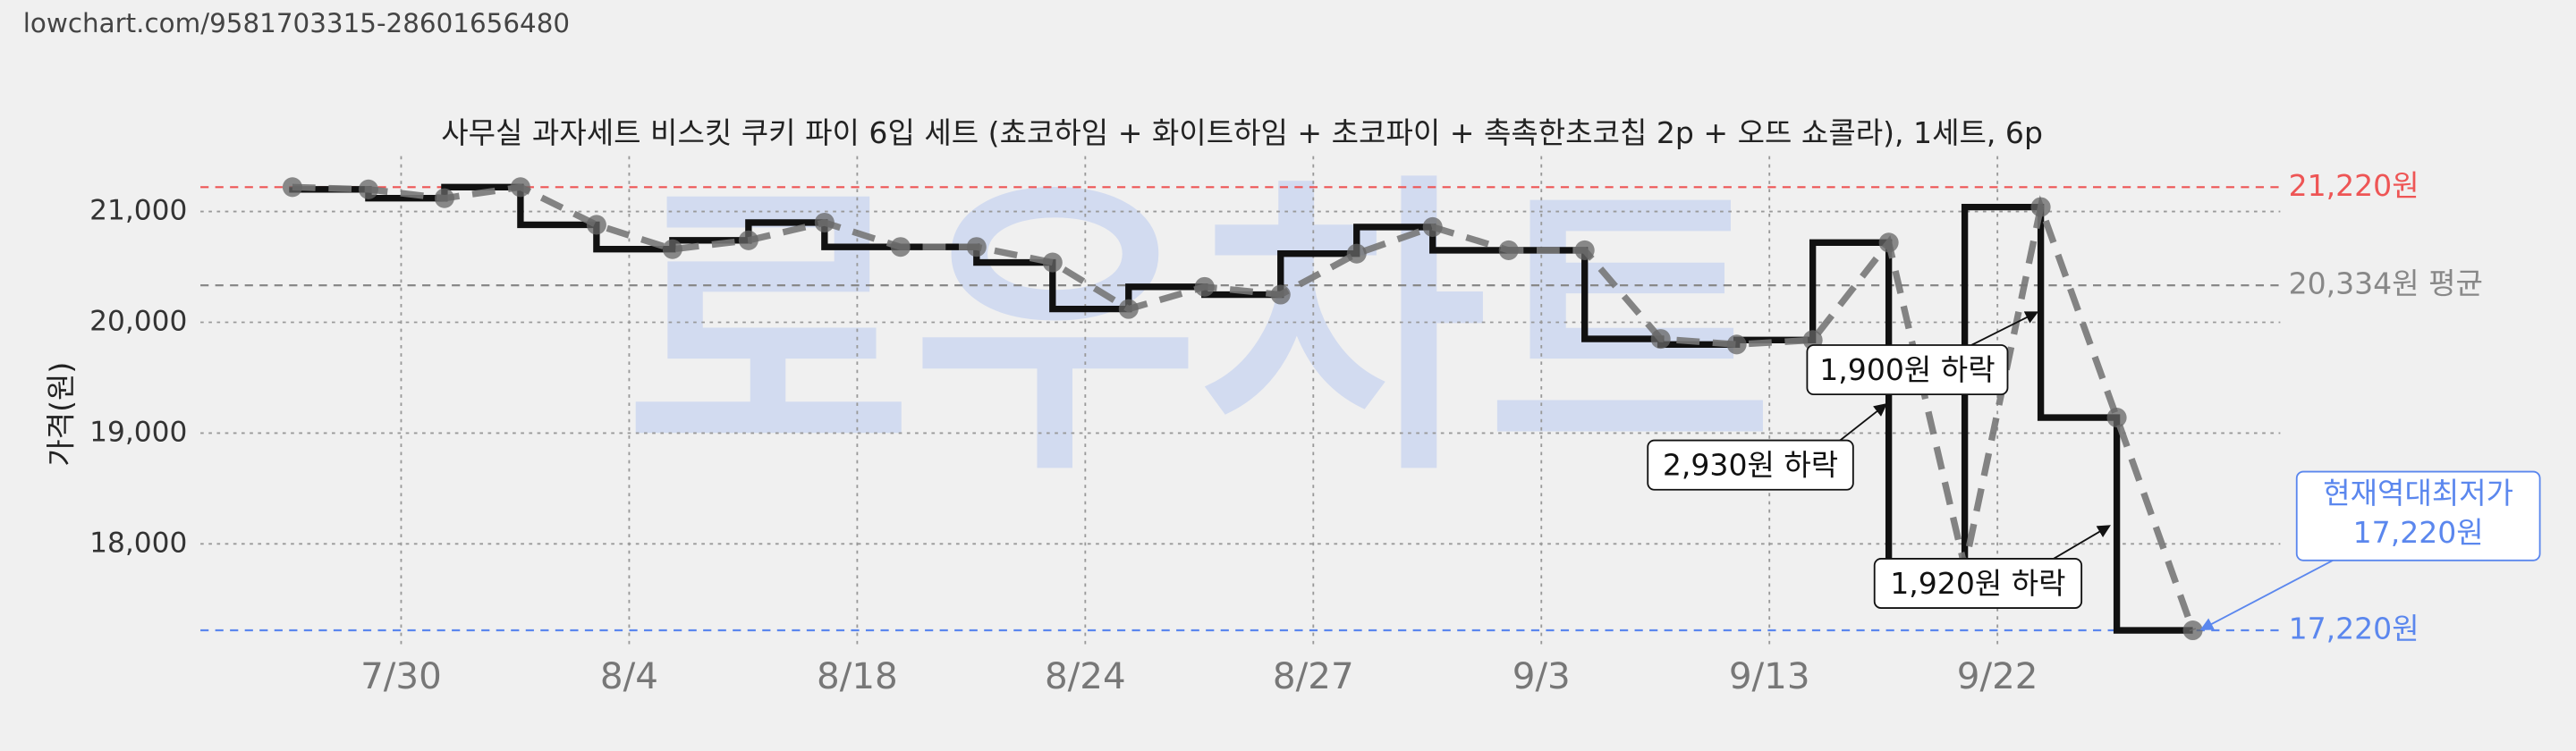 Image resolution: width=2576 pixels, height=751 pixels. Describe the element at coordinates (1769, 675) in the screenshot. I see `x-tick-label: 9/13` at that location.